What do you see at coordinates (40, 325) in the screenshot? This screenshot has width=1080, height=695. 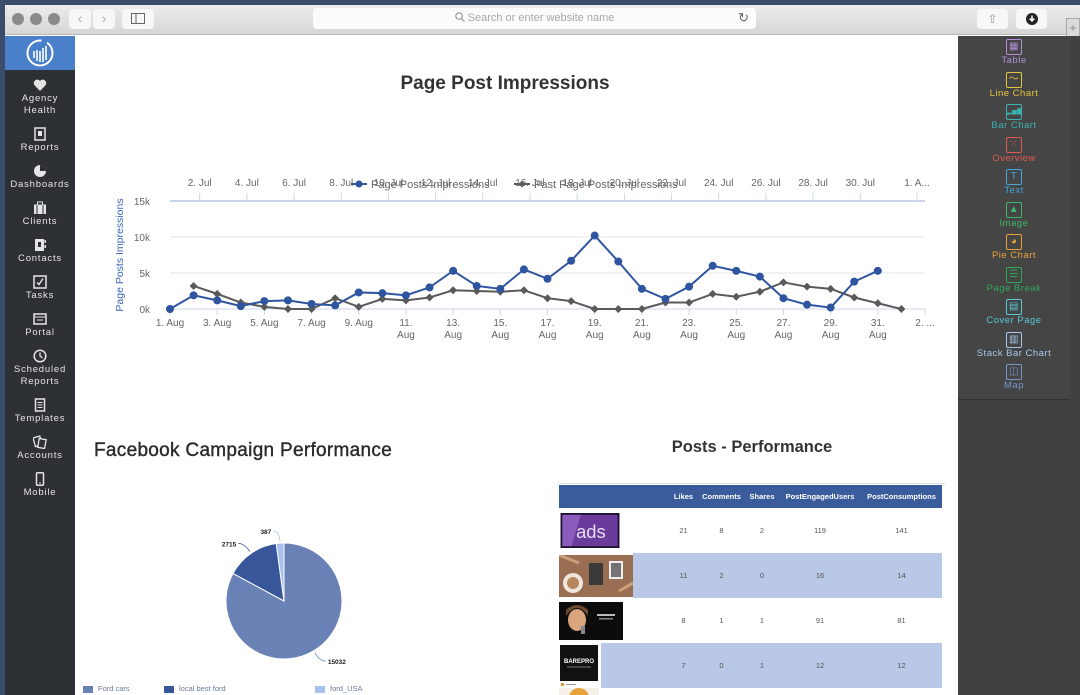 I see `sidebar-item-portal: Portal` at bounding box center [40, 325].